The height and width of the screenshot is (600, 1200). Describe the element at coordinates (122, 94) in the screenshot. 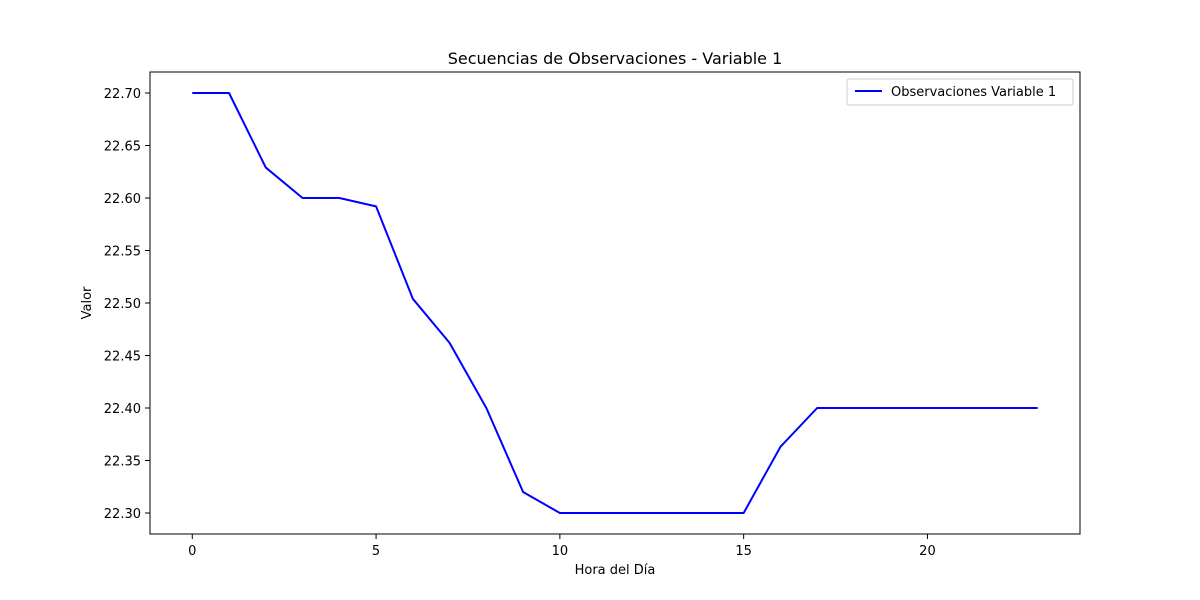

I see `y-tick-label: 22.70` at that location.